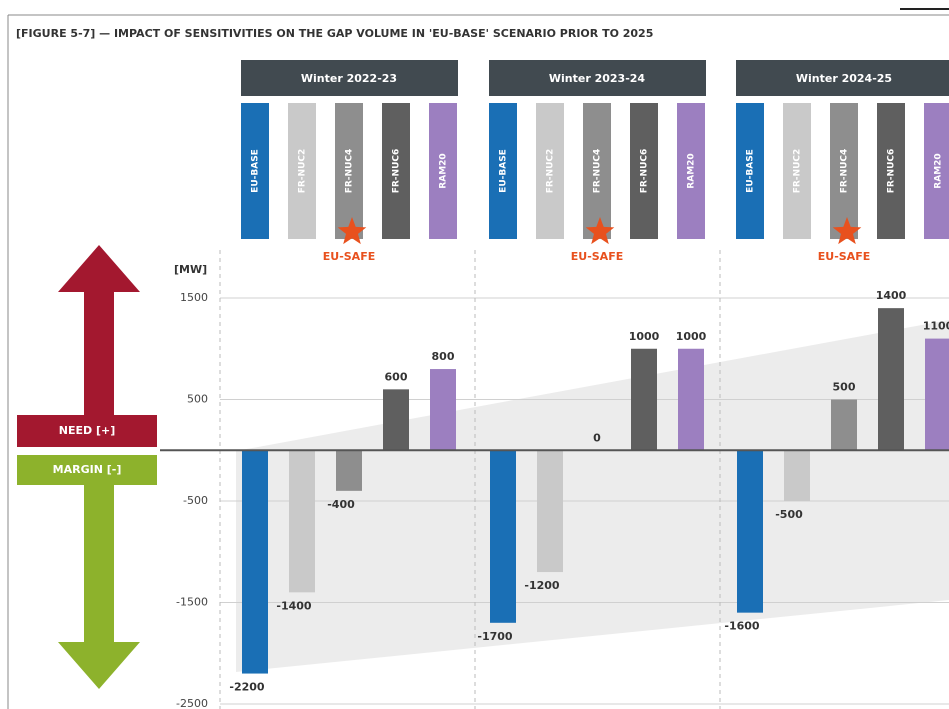  What do you see at coordinates (742, 626) in the screenshot?
I see `value-label: -1600` at bounding box center [742, 626].